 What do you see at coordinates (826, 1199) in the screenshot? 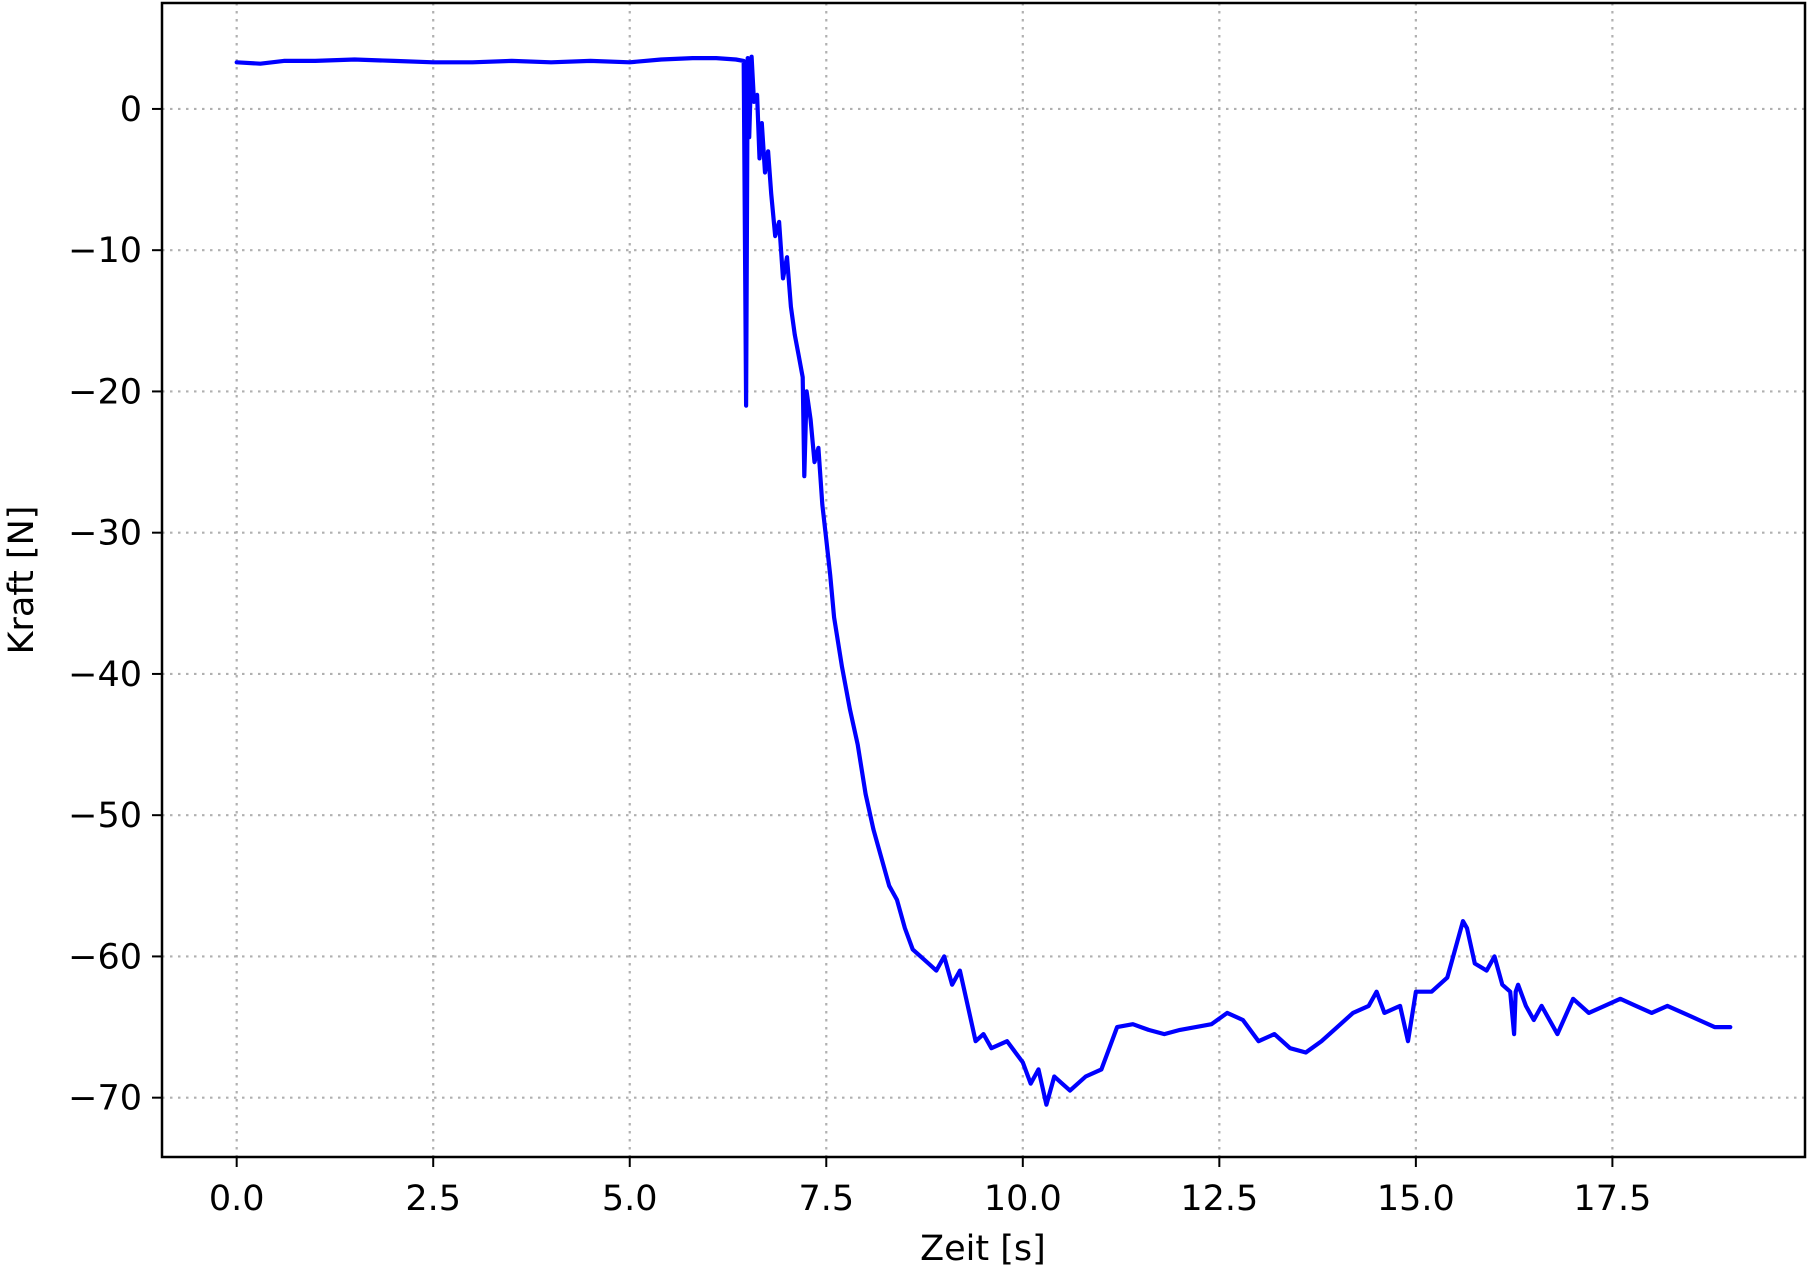
I see `x-tick-label: 7.5` at bounding box center [826, 1199].